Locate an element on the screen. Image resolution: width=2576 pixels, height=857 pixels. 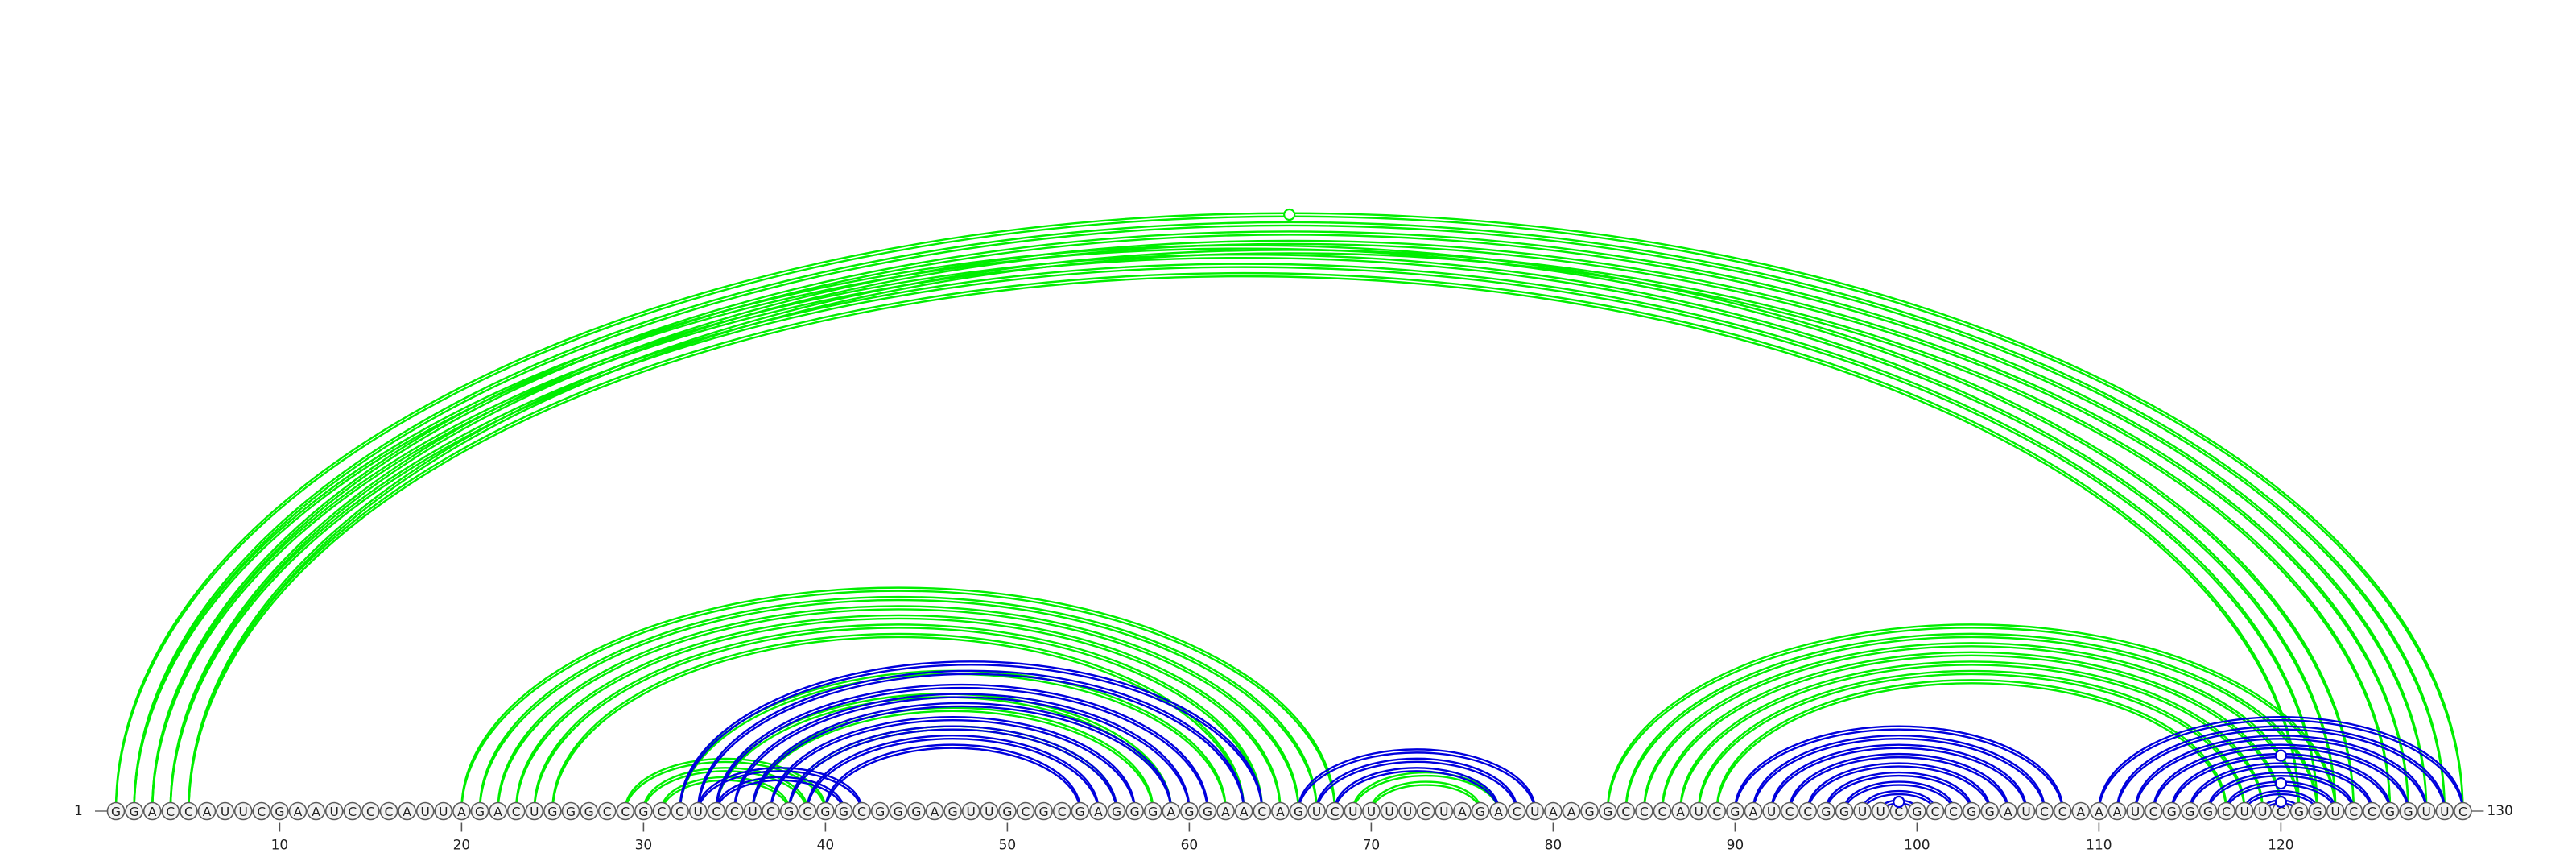
tick-label: 80 is located at coordinates (1554, 846).